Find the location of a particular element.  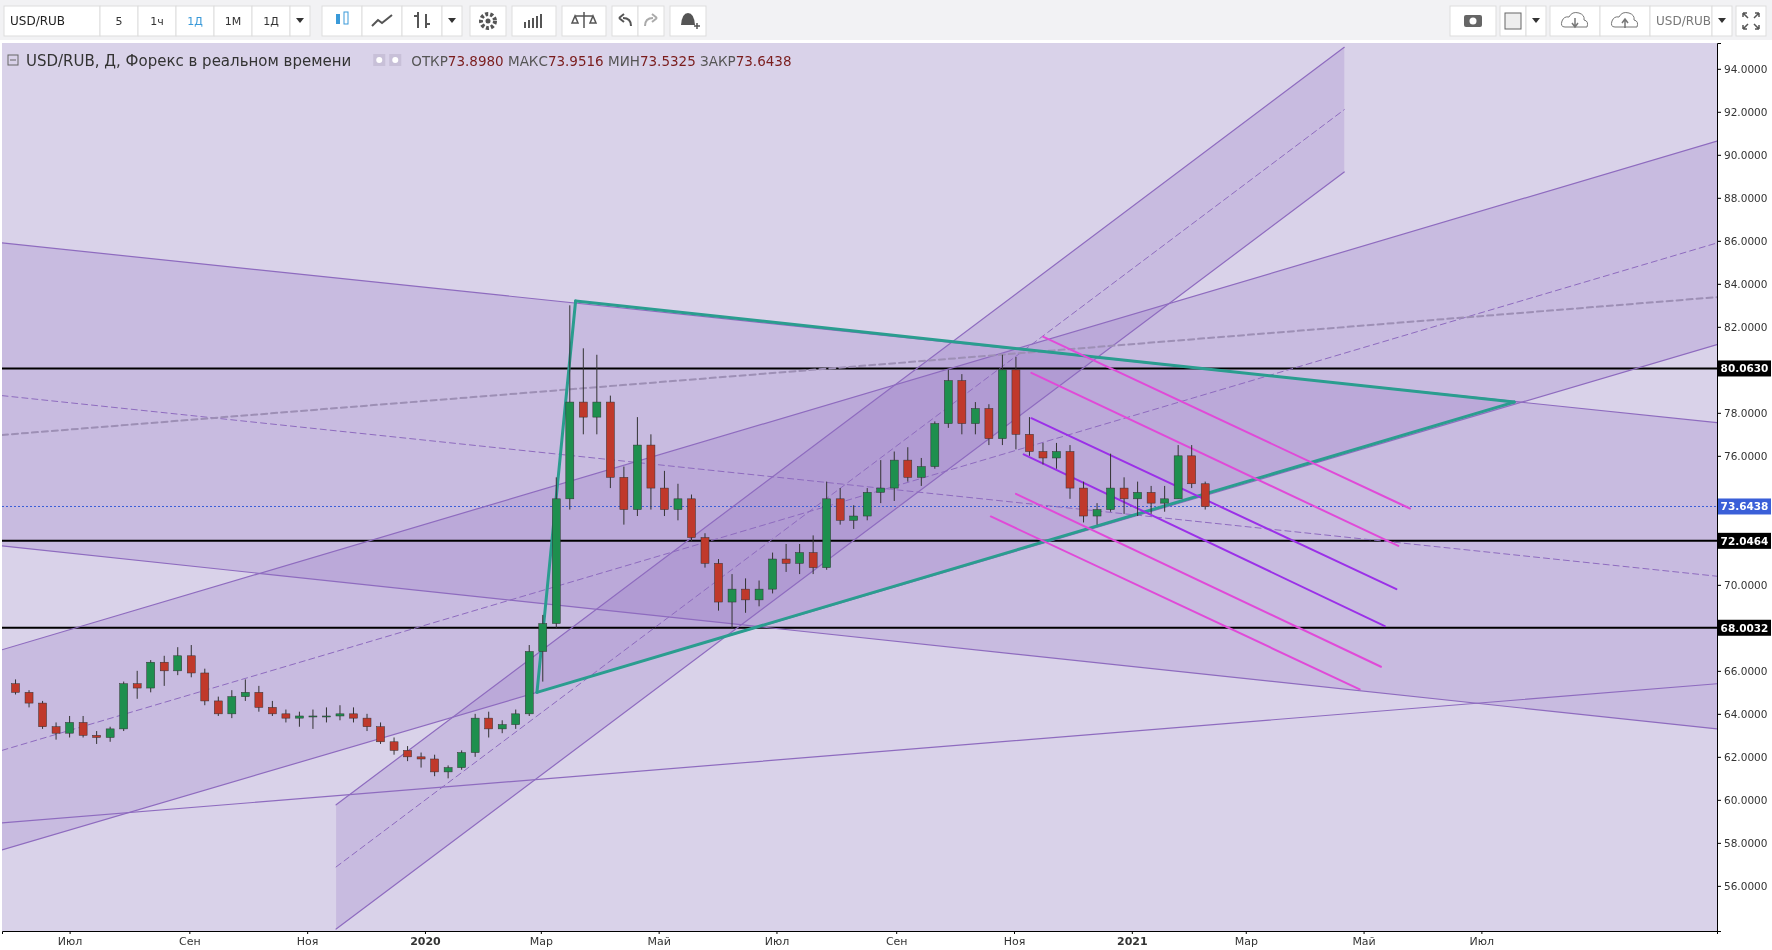

ref-line-label: 68.0032 is located at coordinates (1744, 627).